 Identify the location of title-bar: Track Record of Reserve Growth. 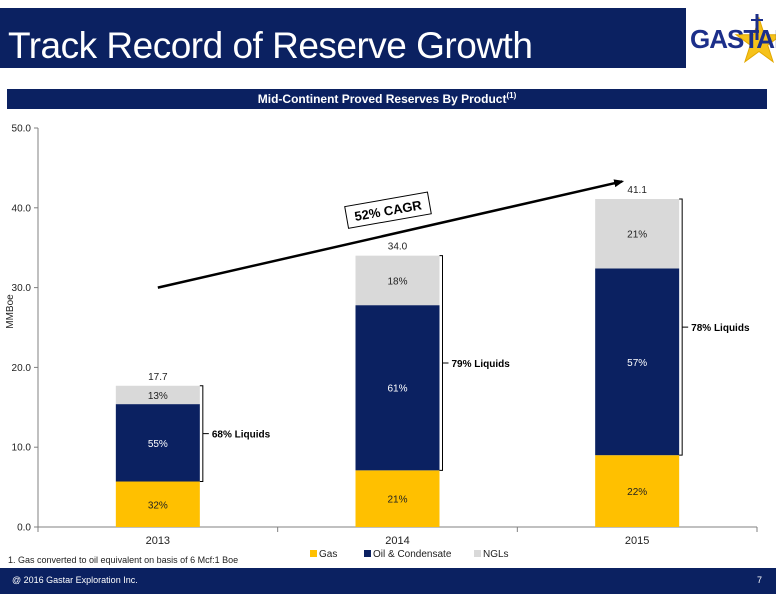
(343, 38).